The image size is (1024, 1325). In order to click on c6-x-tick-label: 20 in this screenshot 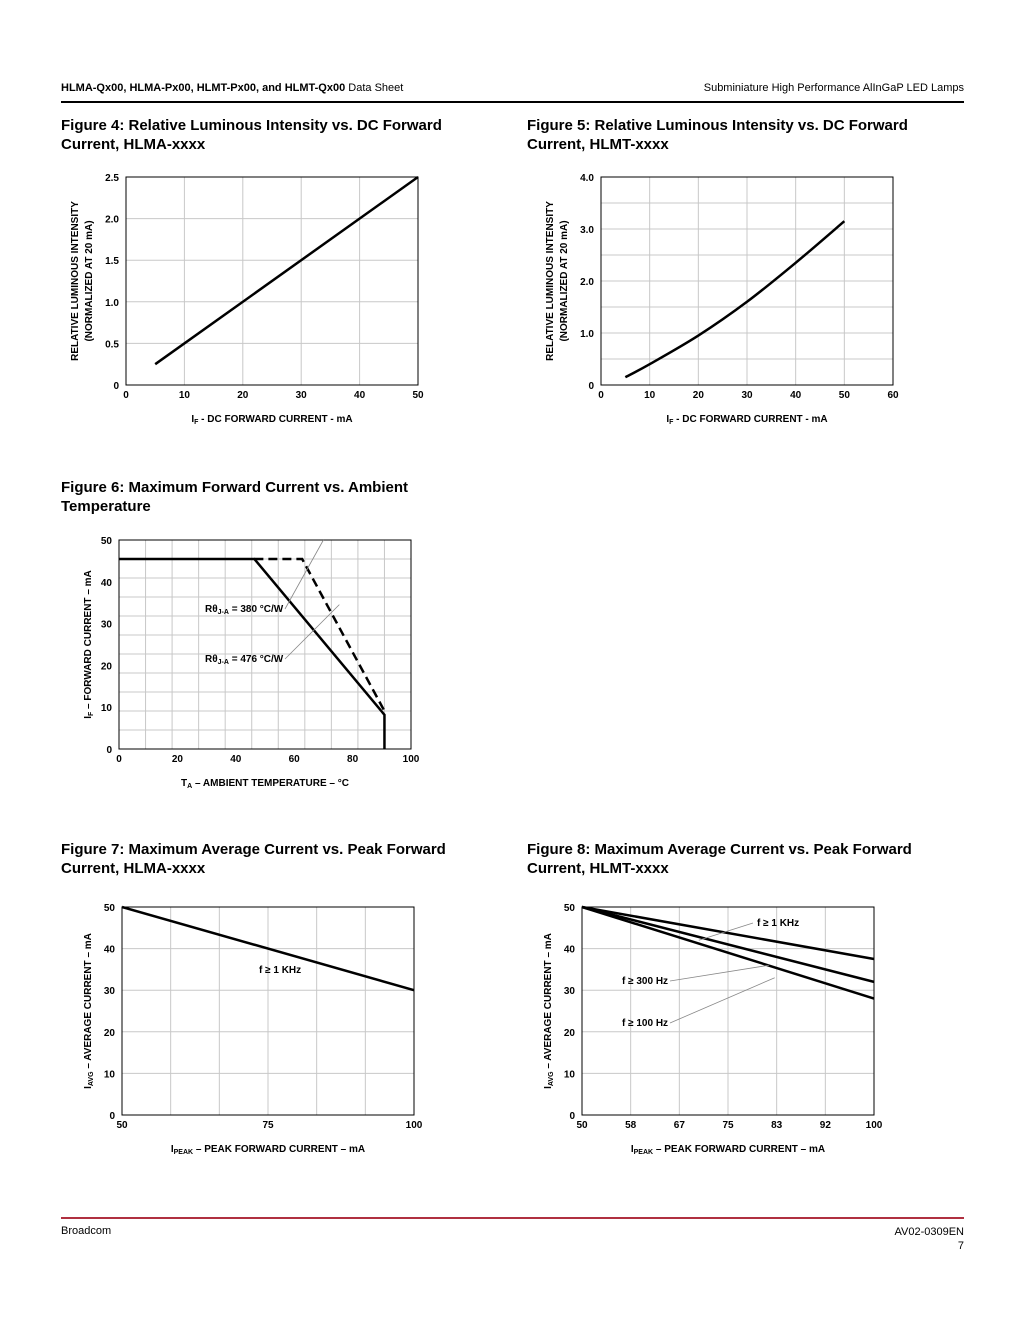, I will do `click(178, 759)`.